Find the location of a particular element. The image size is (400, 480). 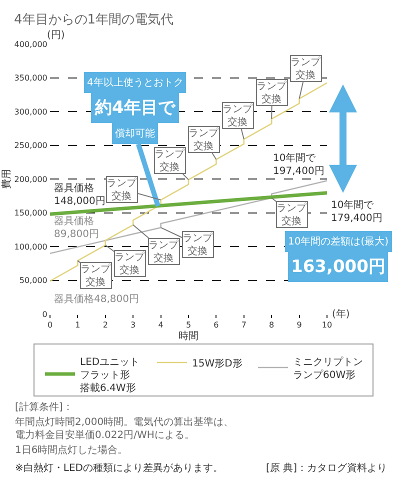

x-tick-label: 3 is located at coordinates (133, 325).